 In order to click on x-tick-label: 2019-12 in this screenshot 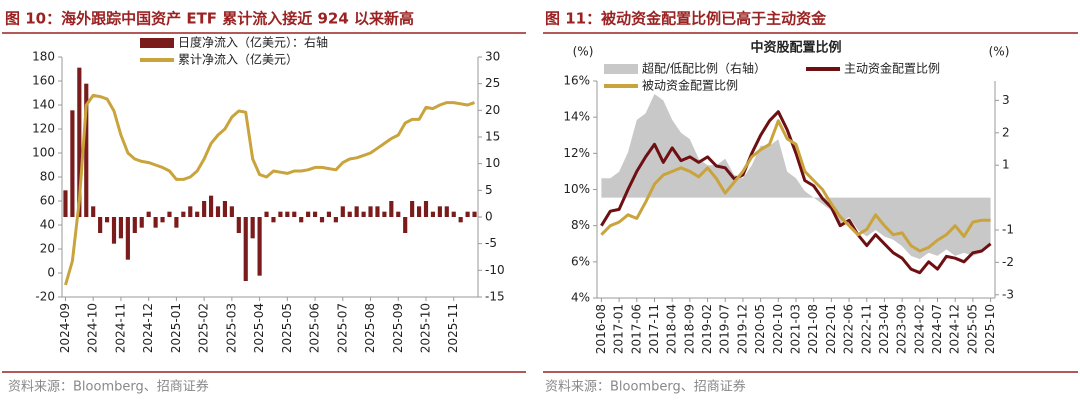, I will do `click(742, 329)`.